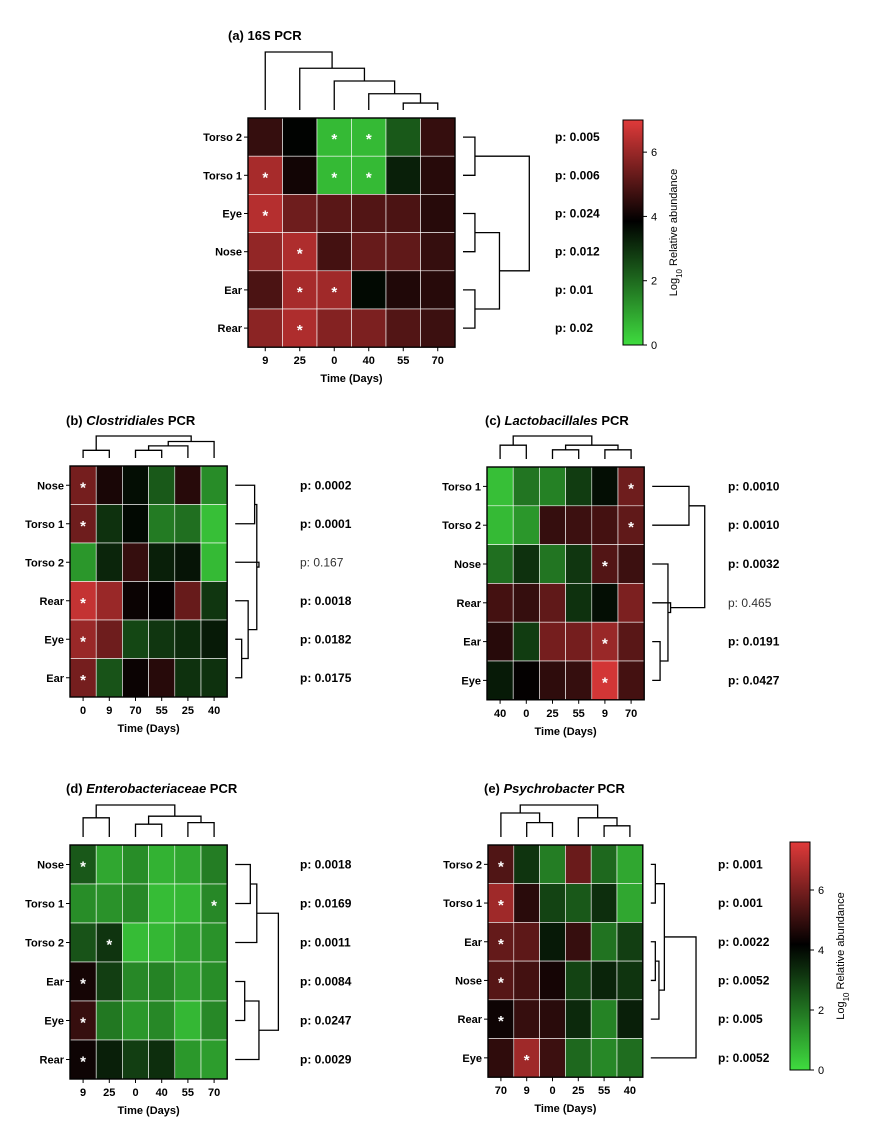 This screenshot has height=1145, width=884. Describe the element at coordinates (238, 35) in the screenshot. I see `title-prefix: (a)` at that location.